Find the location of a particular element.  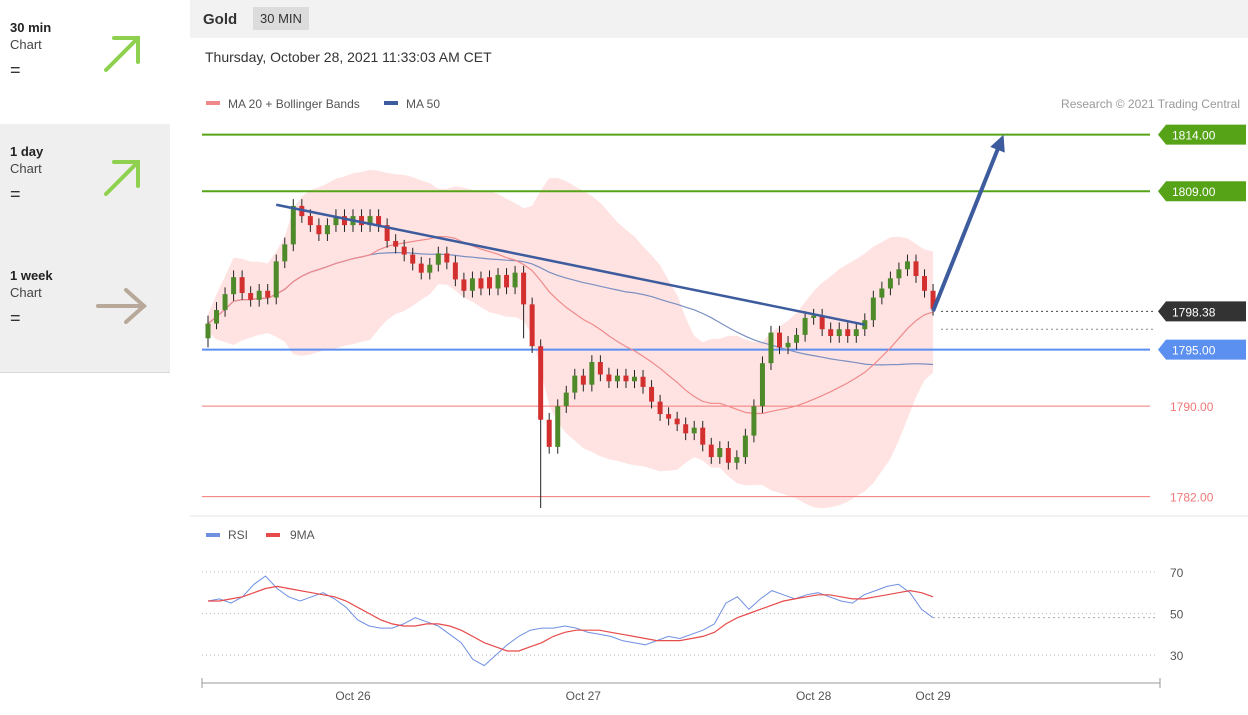

last-price-tag is located at coordinates (1202, 311).